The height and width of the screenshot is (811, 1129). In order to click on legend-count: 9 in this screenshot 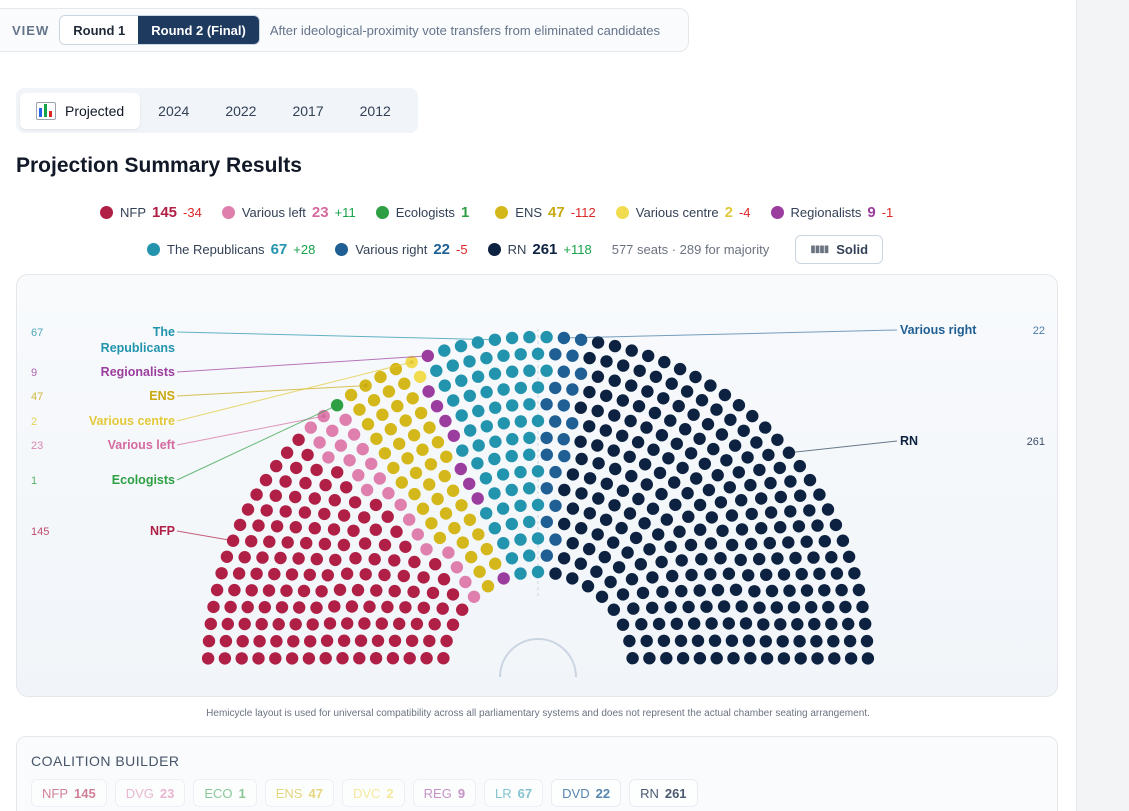, I will do `click(871, 212)`.